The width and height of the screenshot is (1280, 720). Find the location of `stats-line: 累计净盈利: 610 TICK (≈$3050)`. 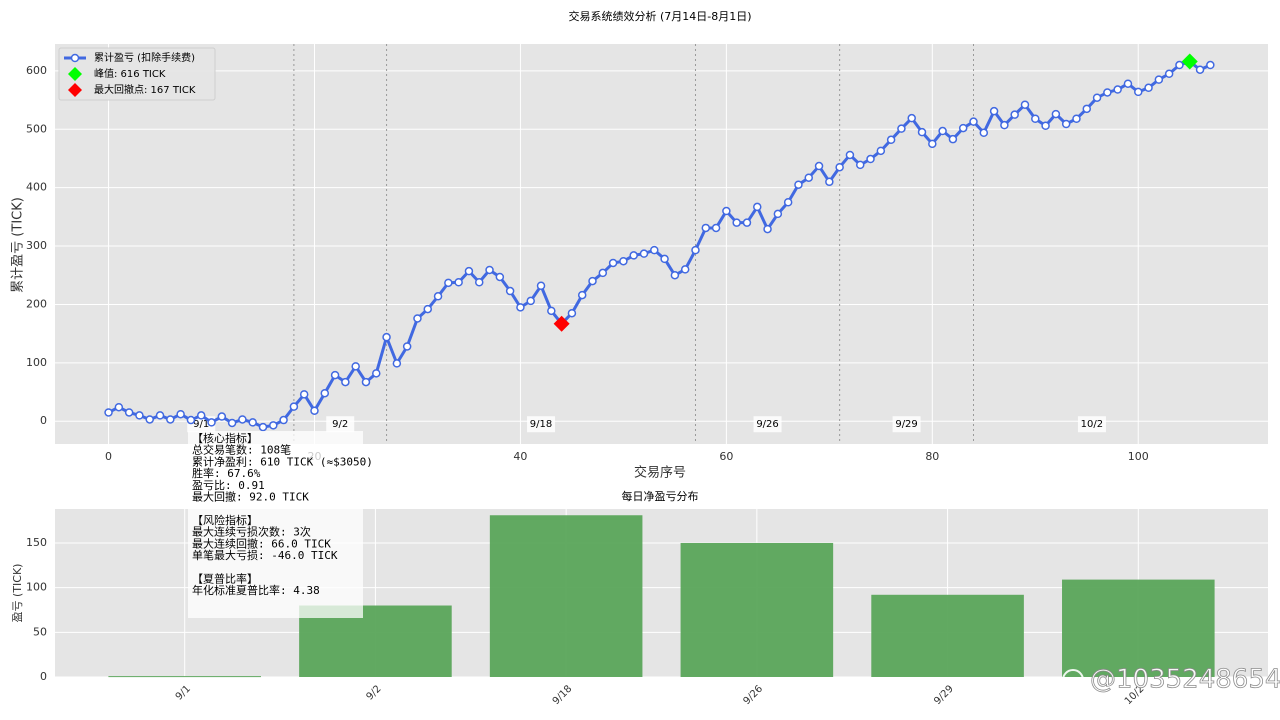

stats-line: 累计净盈利: 610 TICK (≈$3050) is located at coordinates (282, 461).